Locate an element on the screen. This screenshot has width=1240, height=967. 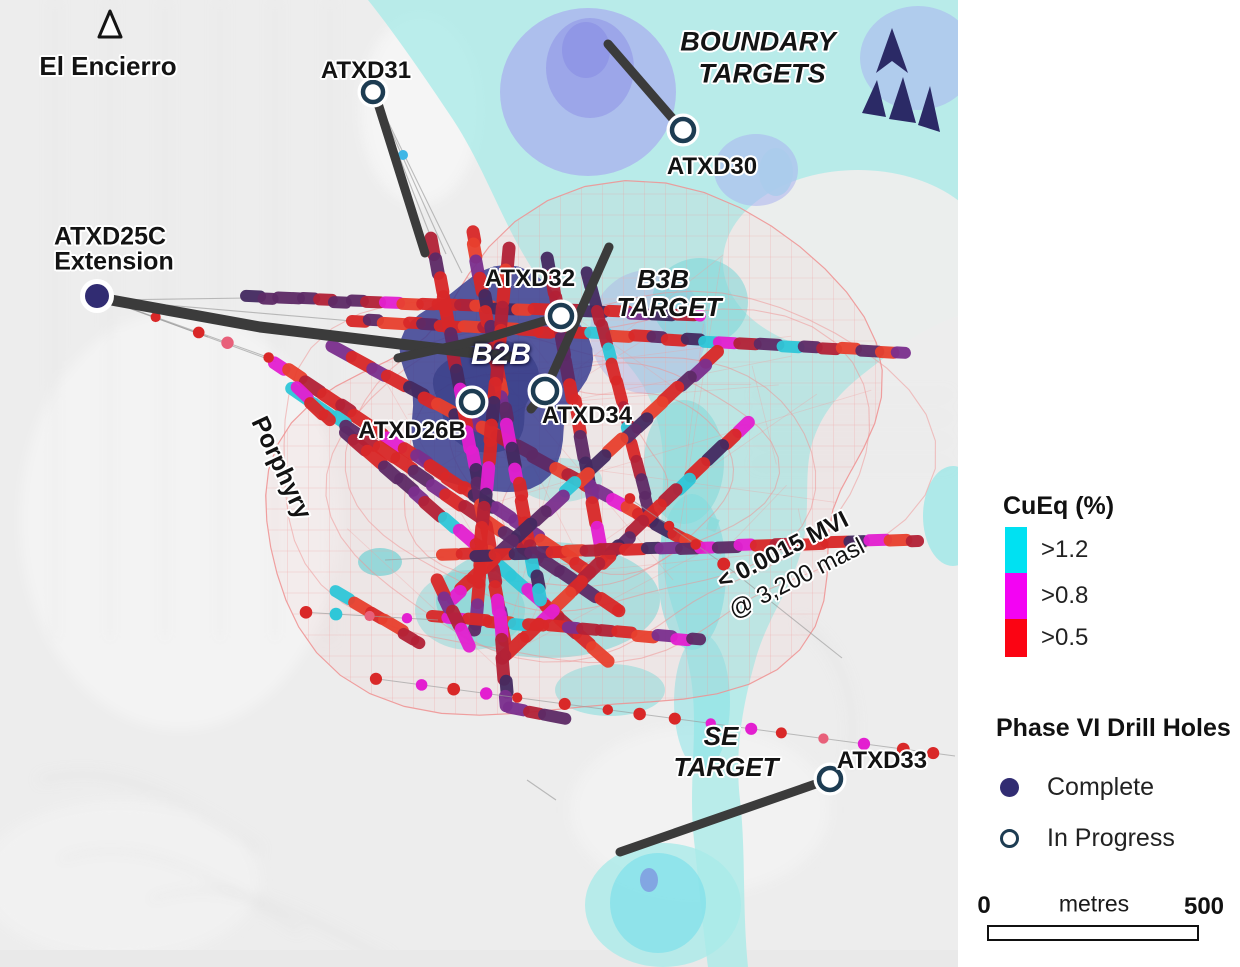
atxd33-label: ATXD33 is located at coordinates (882, 760).